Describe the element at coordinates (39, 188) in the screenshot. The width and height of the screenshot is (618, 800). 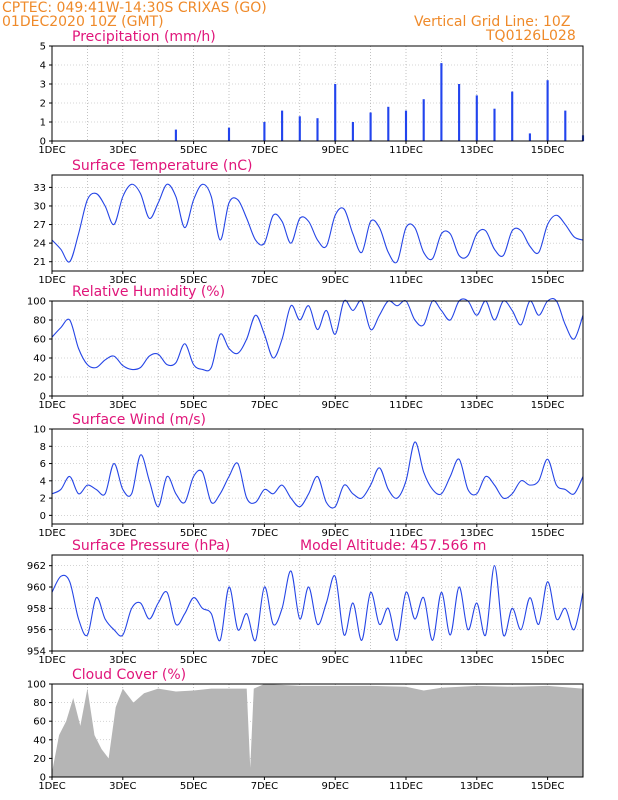
I see `y-tick-label: 33` at that location.